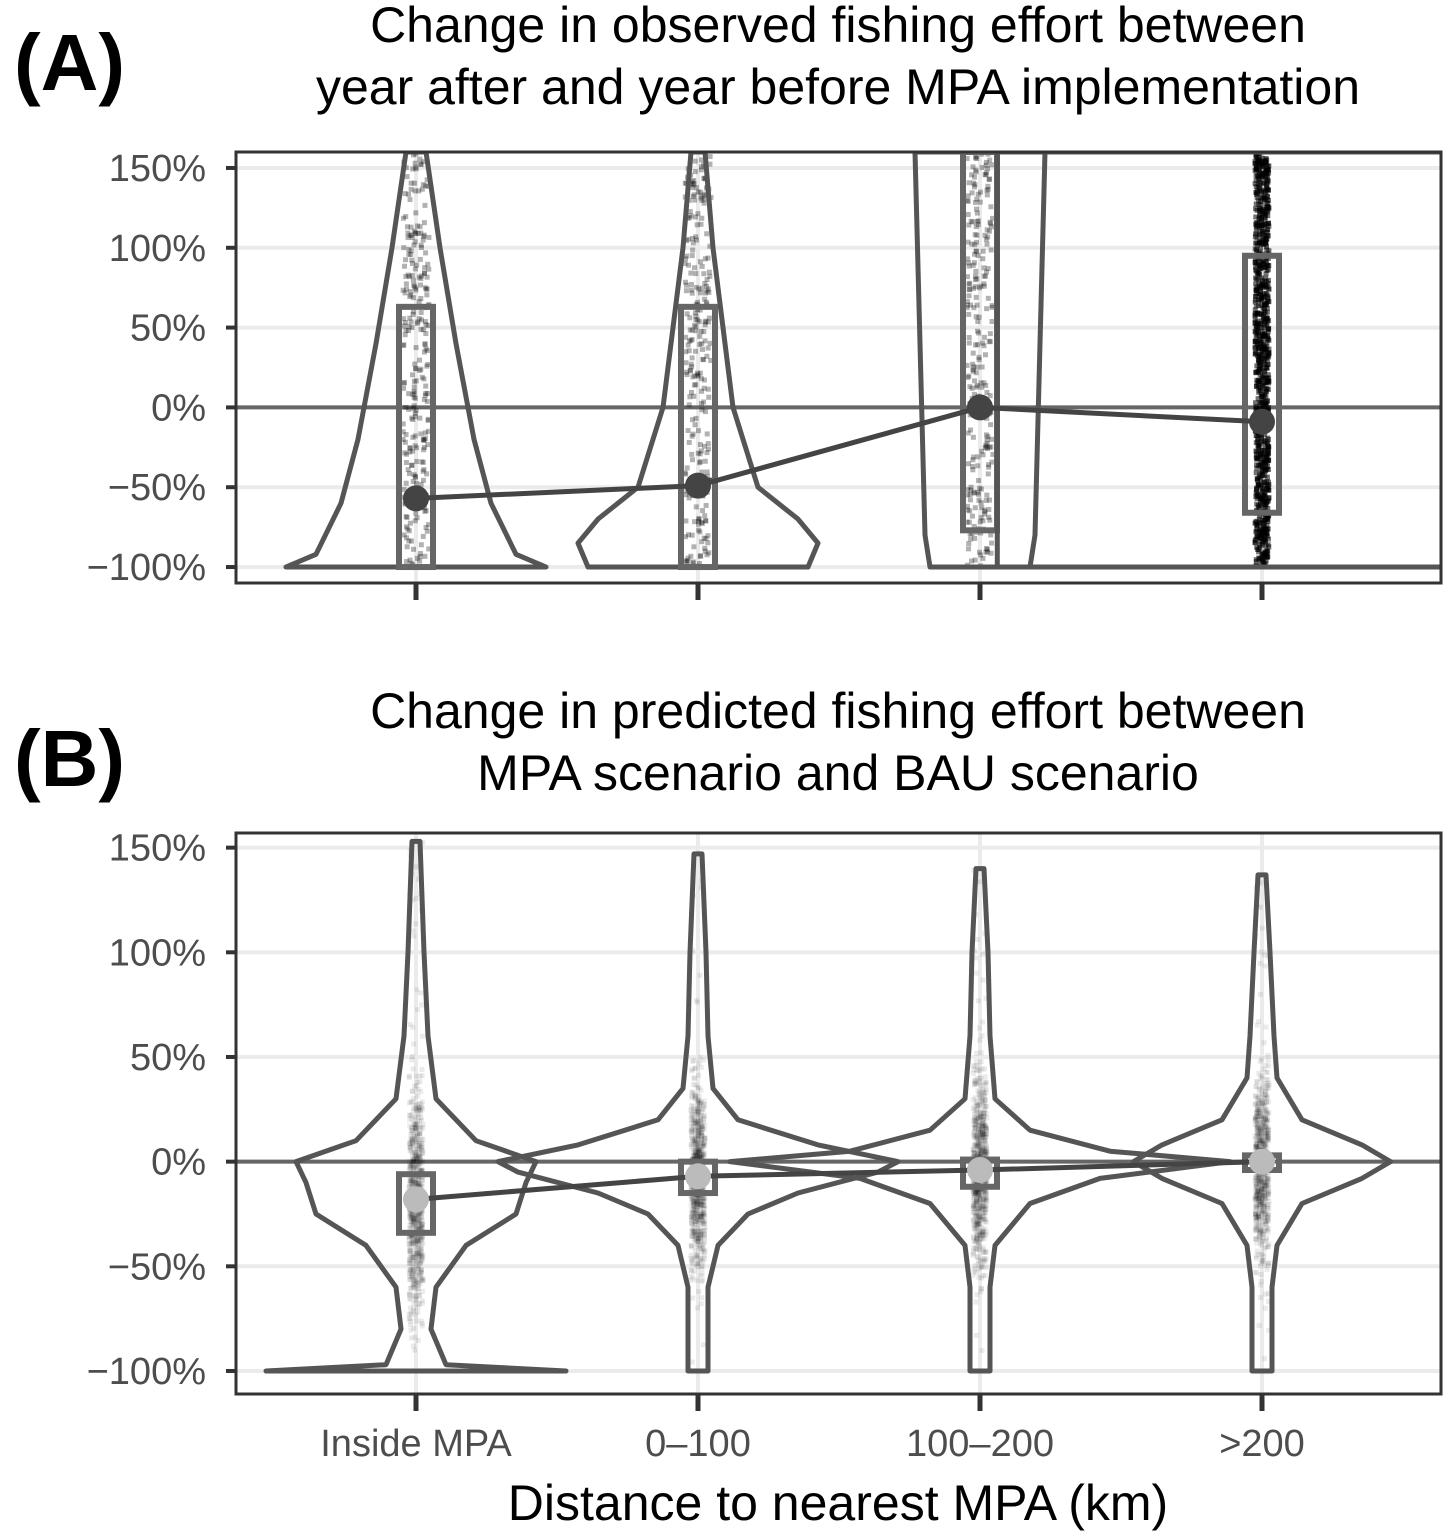  Describe the element at coordinates (69, 758) in the screenshot. I see `panel-label: (B)` at that location.